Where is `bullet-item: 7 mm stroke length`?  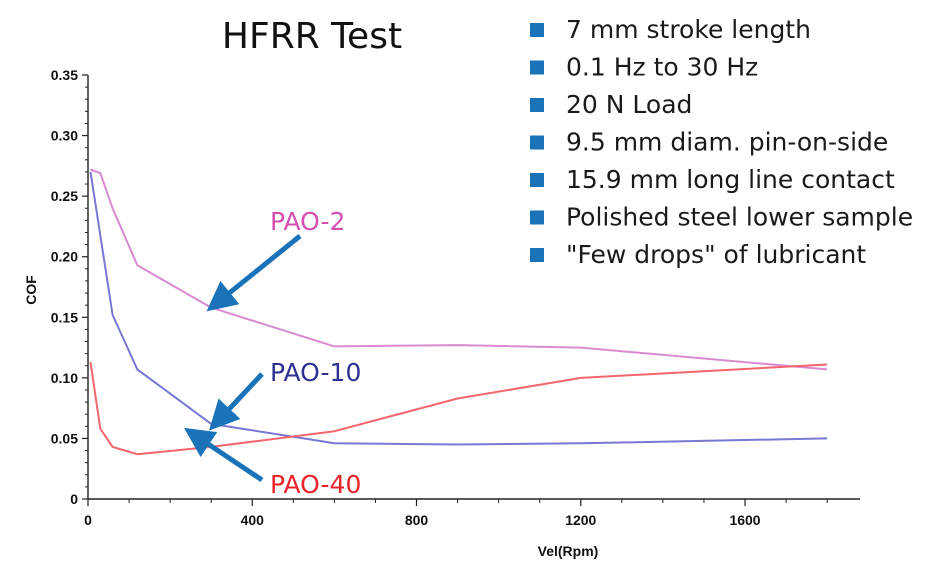 bullet-item: 7 mm stroke length is located at coordinates (688, 29).